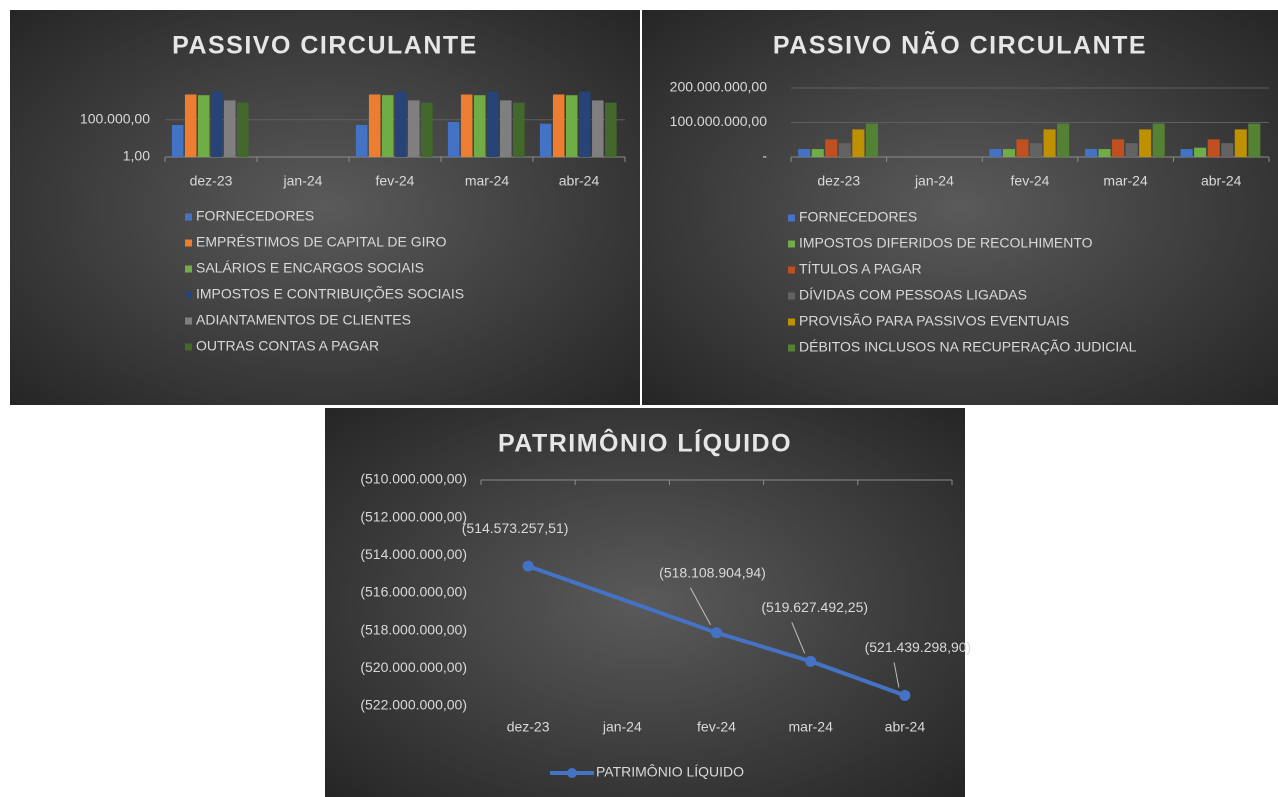 Image resolution: width=1278 pixels, height=797 pixels. I want to click on legend-label: PATRIMÔNIO LÍQUIDO, so click(670, 772).